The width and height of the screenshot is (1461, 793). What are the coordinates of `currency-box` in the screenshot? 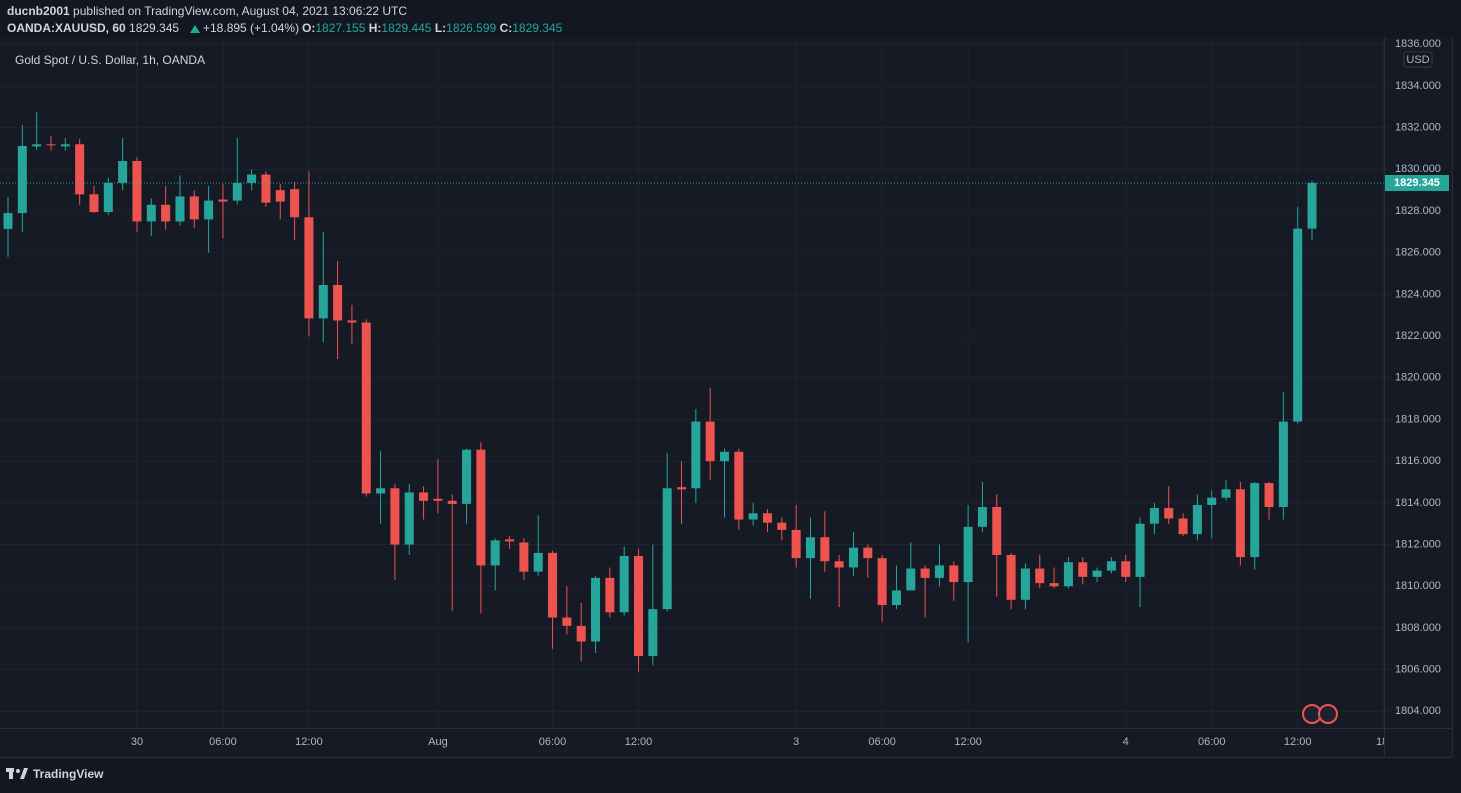 It's located at (1418, 59).